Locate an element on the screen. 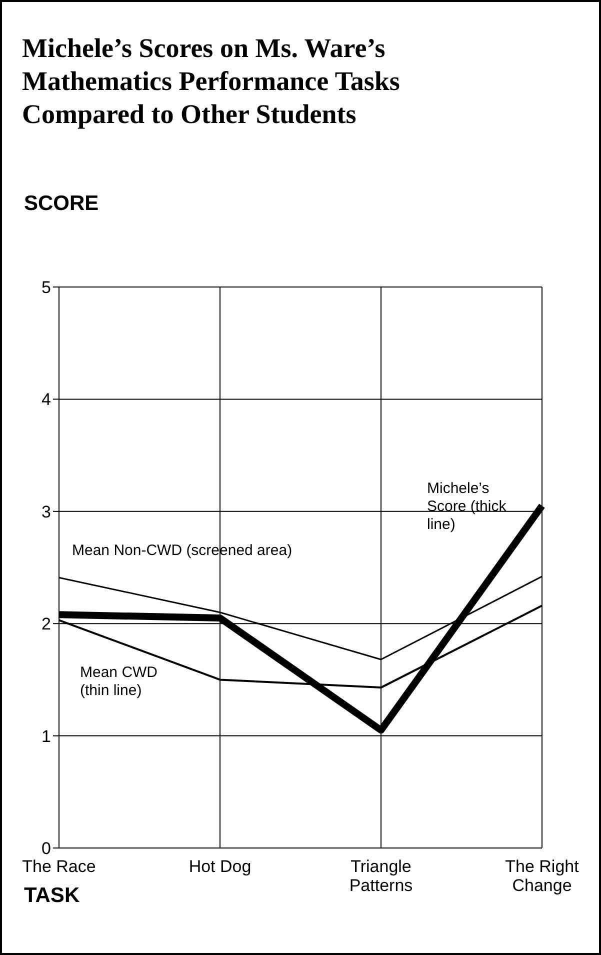  y-tick-label: 1 is located at coordinates (46, 736).